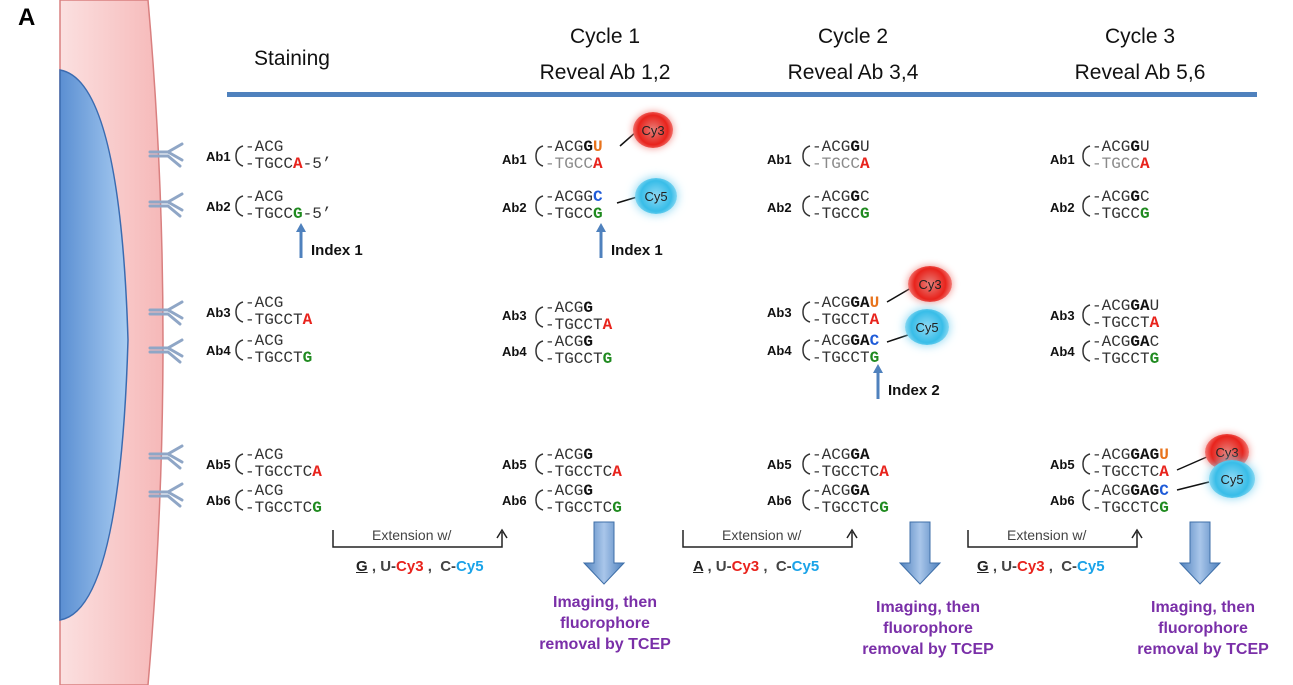 The image size is (1293, 685). What do you see at coordinates (579, 350) in the screenshot?
I see `ab4-barcode-cycle1: -ACGG -TGCCTG` at bounding box center [579, 350].